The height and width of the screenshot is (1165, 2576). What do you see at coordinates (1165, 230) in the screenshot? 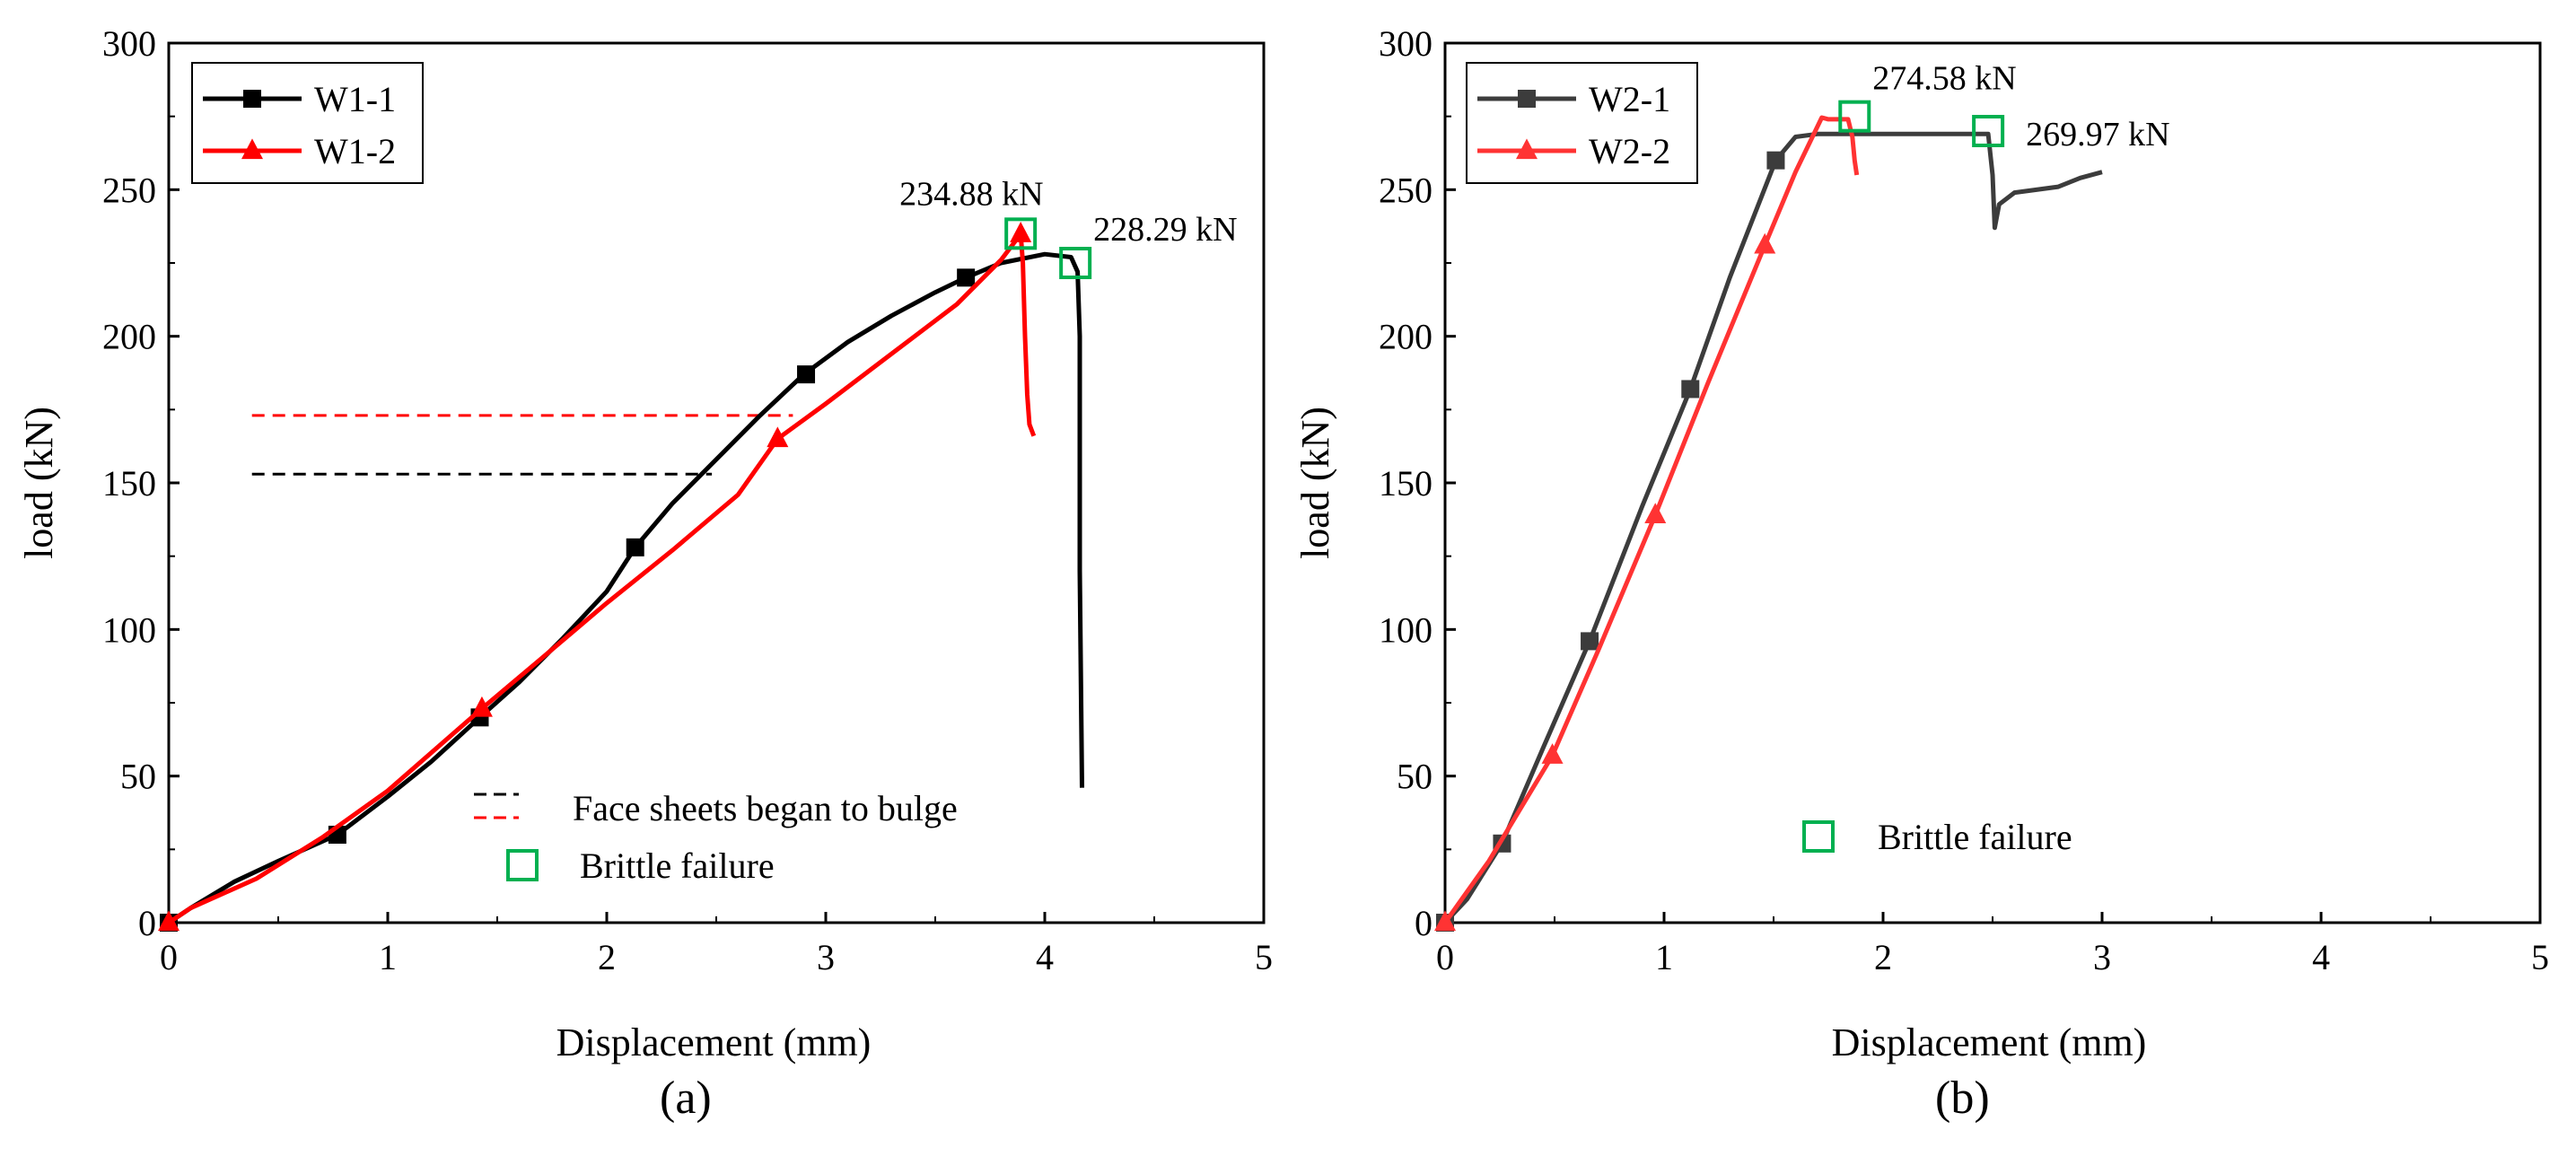
I see `failure-load-label: 228.29 kN` at bounding box center [1165, 230].